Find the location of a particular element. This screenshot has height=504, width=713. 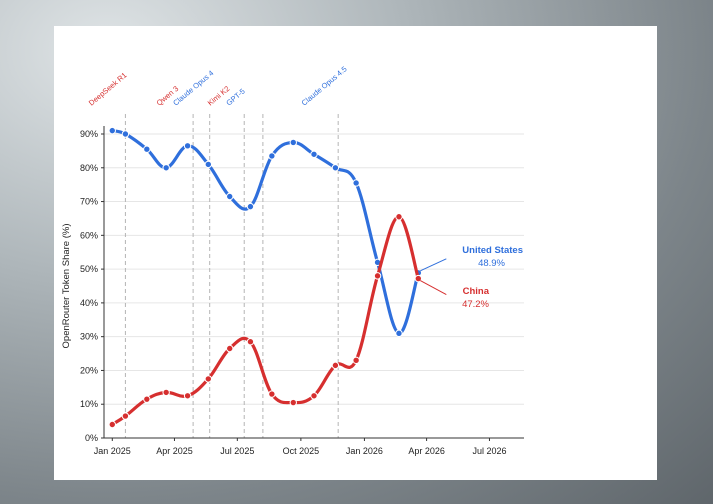

y-tick-label: 70% is located at coordinates (89, 202).